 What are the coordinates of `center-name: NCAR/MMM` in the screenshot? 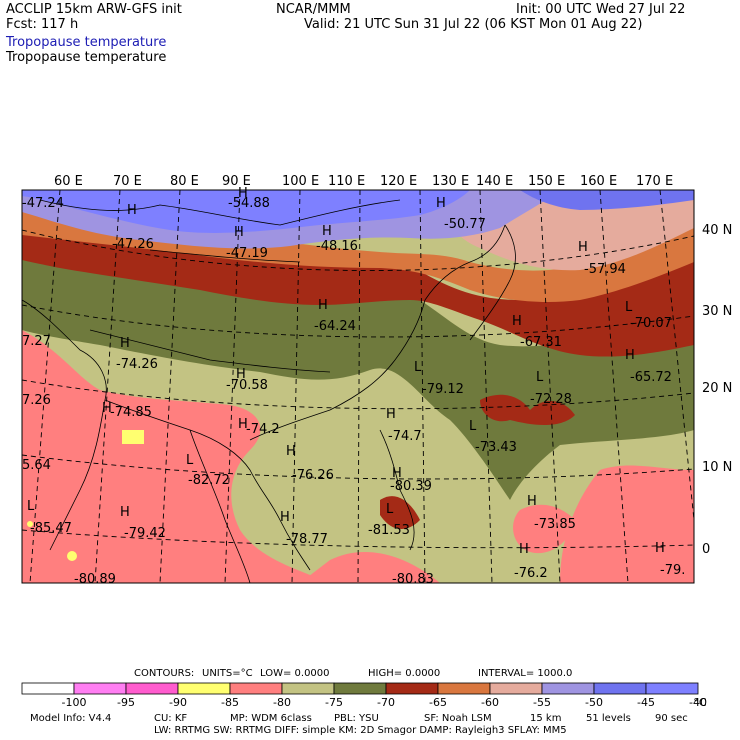 It's located at (313, 9).